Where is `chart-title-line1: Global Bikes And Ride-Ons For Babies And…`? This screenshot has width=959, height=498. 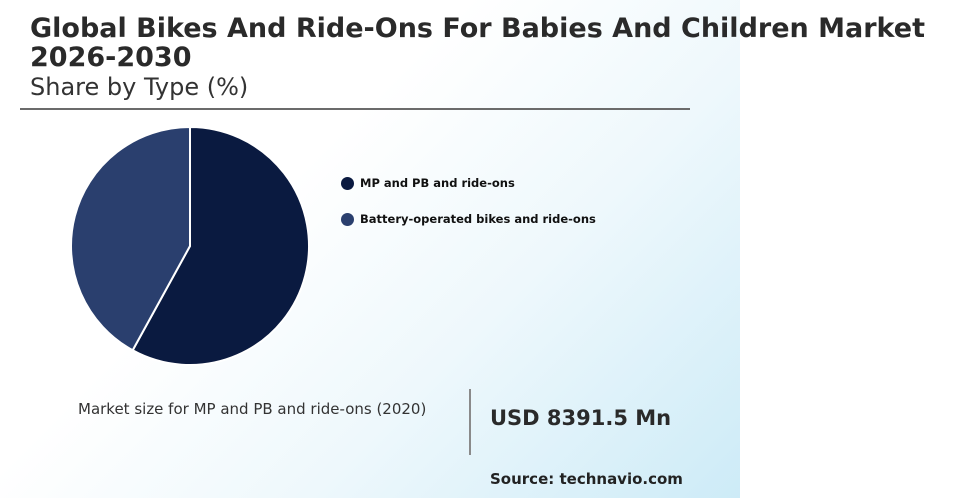 chart-title-line1: Global Bikes And Ride-Ons For Babies And… is located at coordinates (477, 28).